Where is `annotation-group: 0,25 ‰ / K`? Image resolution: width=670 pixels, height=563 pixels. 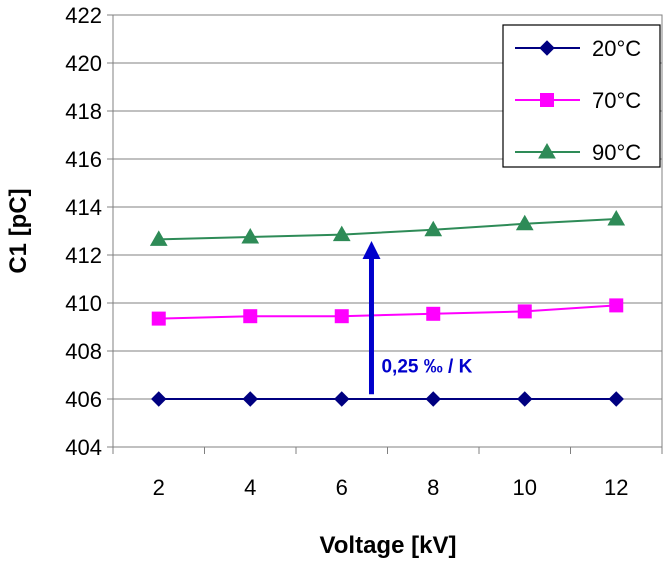 annotation-group: 0,25 ‰ / K is located at coordinates (417, 318).